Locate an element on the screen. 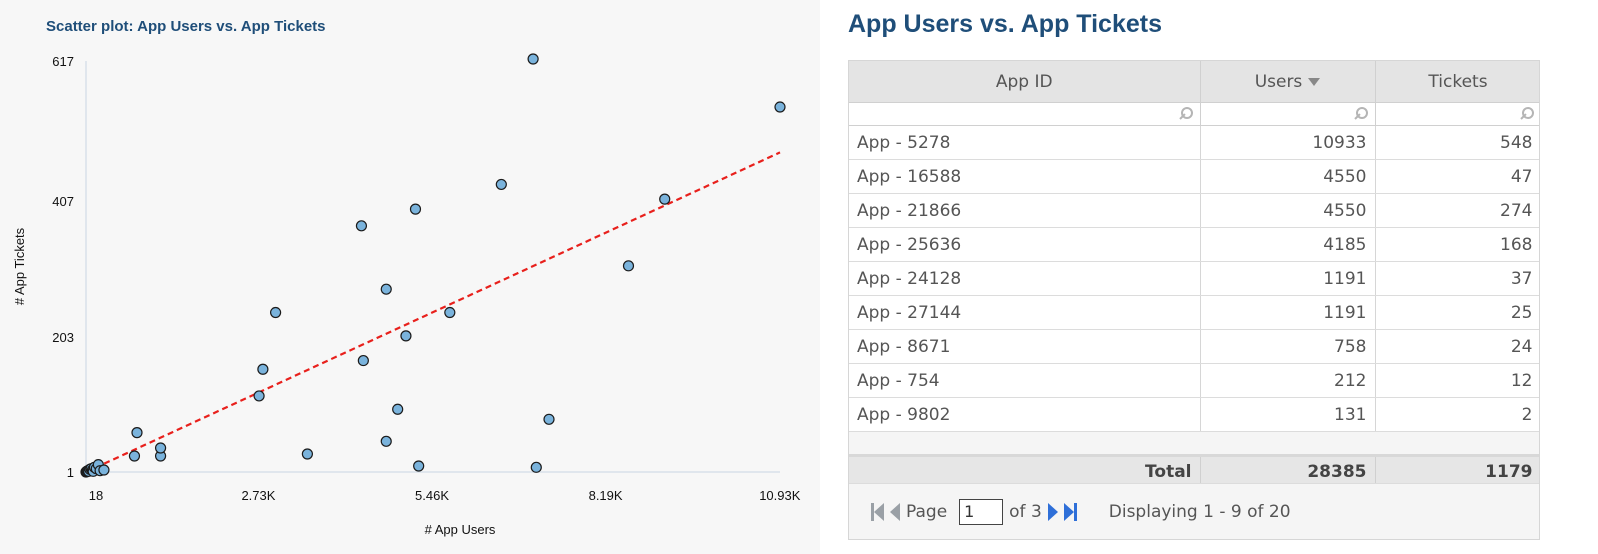 This screenshot has height=554, width=1598. app-id-cell: App - 9802 is located at coordinates (1025, 414).